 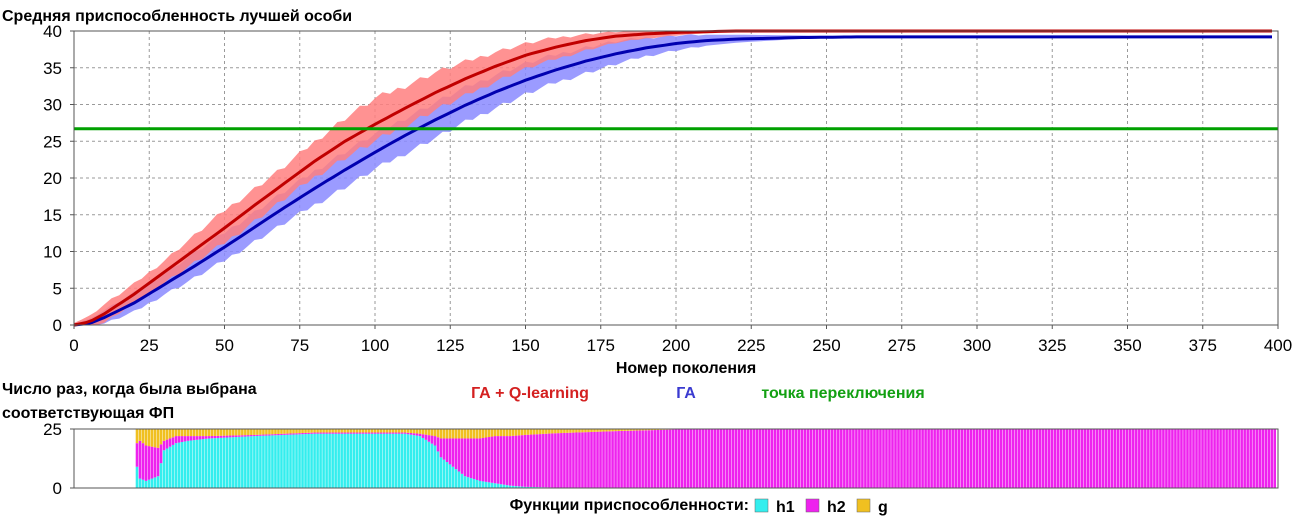 What do you see at coordinates (1278, 345) in the screenshot?
I see `x-tick-label-400: 400` at bounding box center [1278, 345].